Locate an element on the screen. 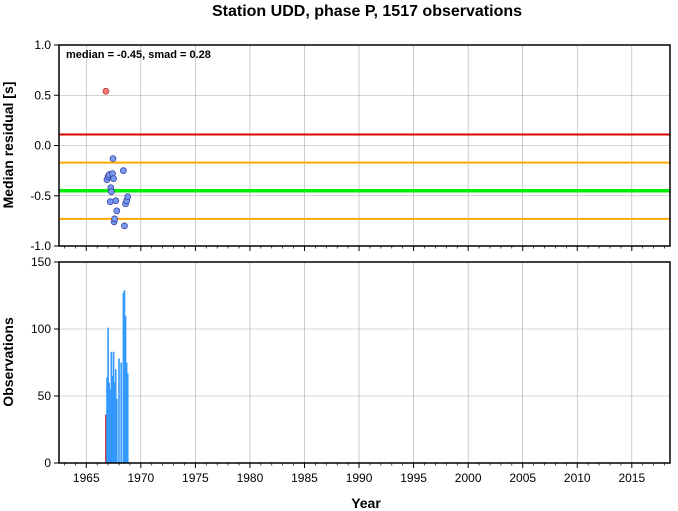 The image size is (678, 511). residual-stats-annotation: median = -0.45, smad = 0.28 is located at coordinates (138, 55).